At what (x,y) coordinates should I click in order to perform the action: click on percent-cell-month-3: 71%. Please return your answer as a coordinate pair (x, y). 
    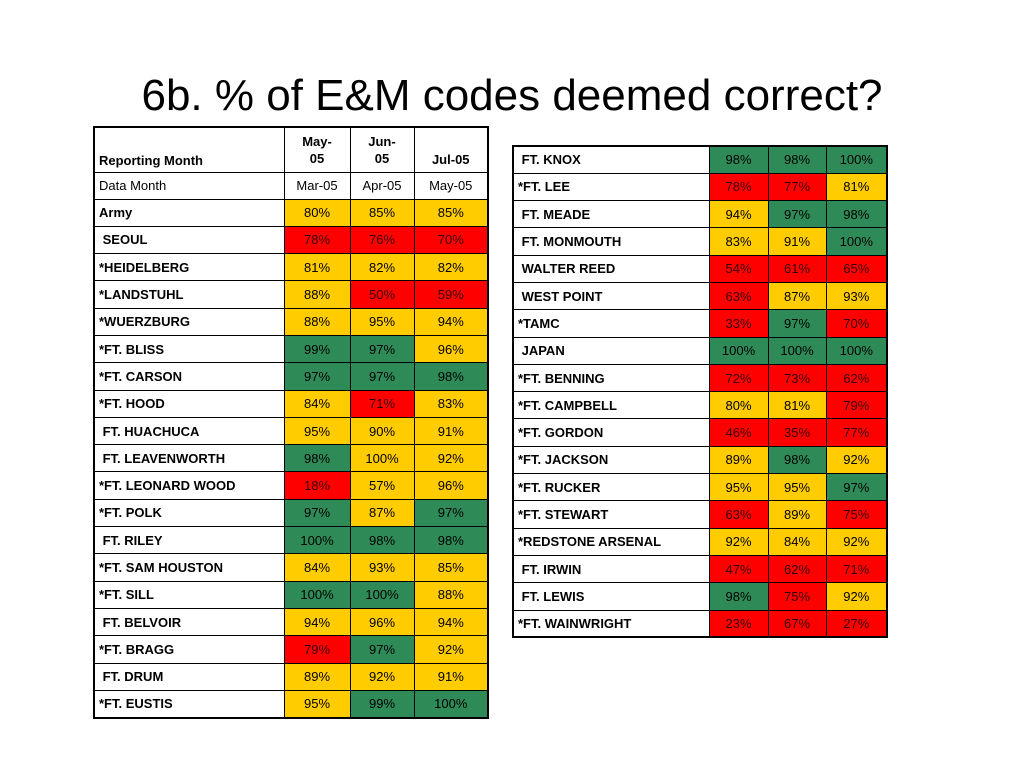
    Looking at the image, I should click on (856, 569).